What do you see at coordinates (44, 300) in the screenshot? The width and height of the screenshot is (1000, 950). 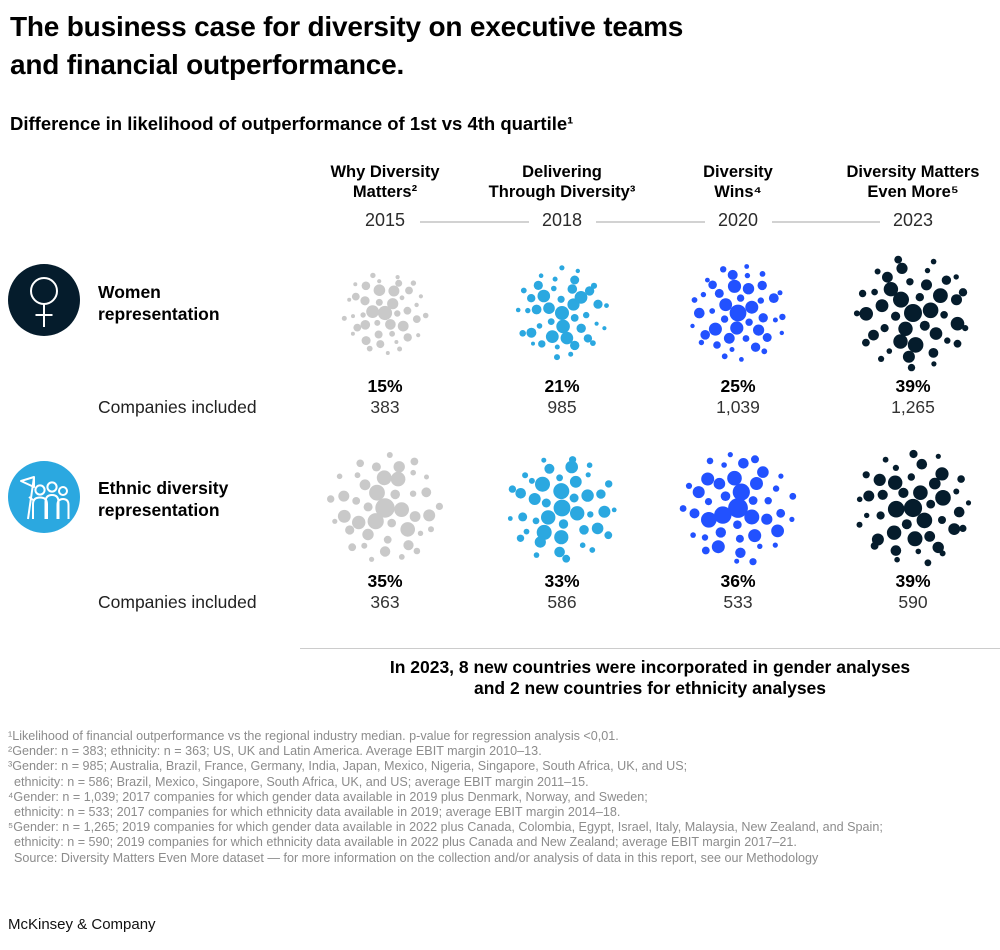 I see `female-symbol-icon` at bounding box center [44, 300].